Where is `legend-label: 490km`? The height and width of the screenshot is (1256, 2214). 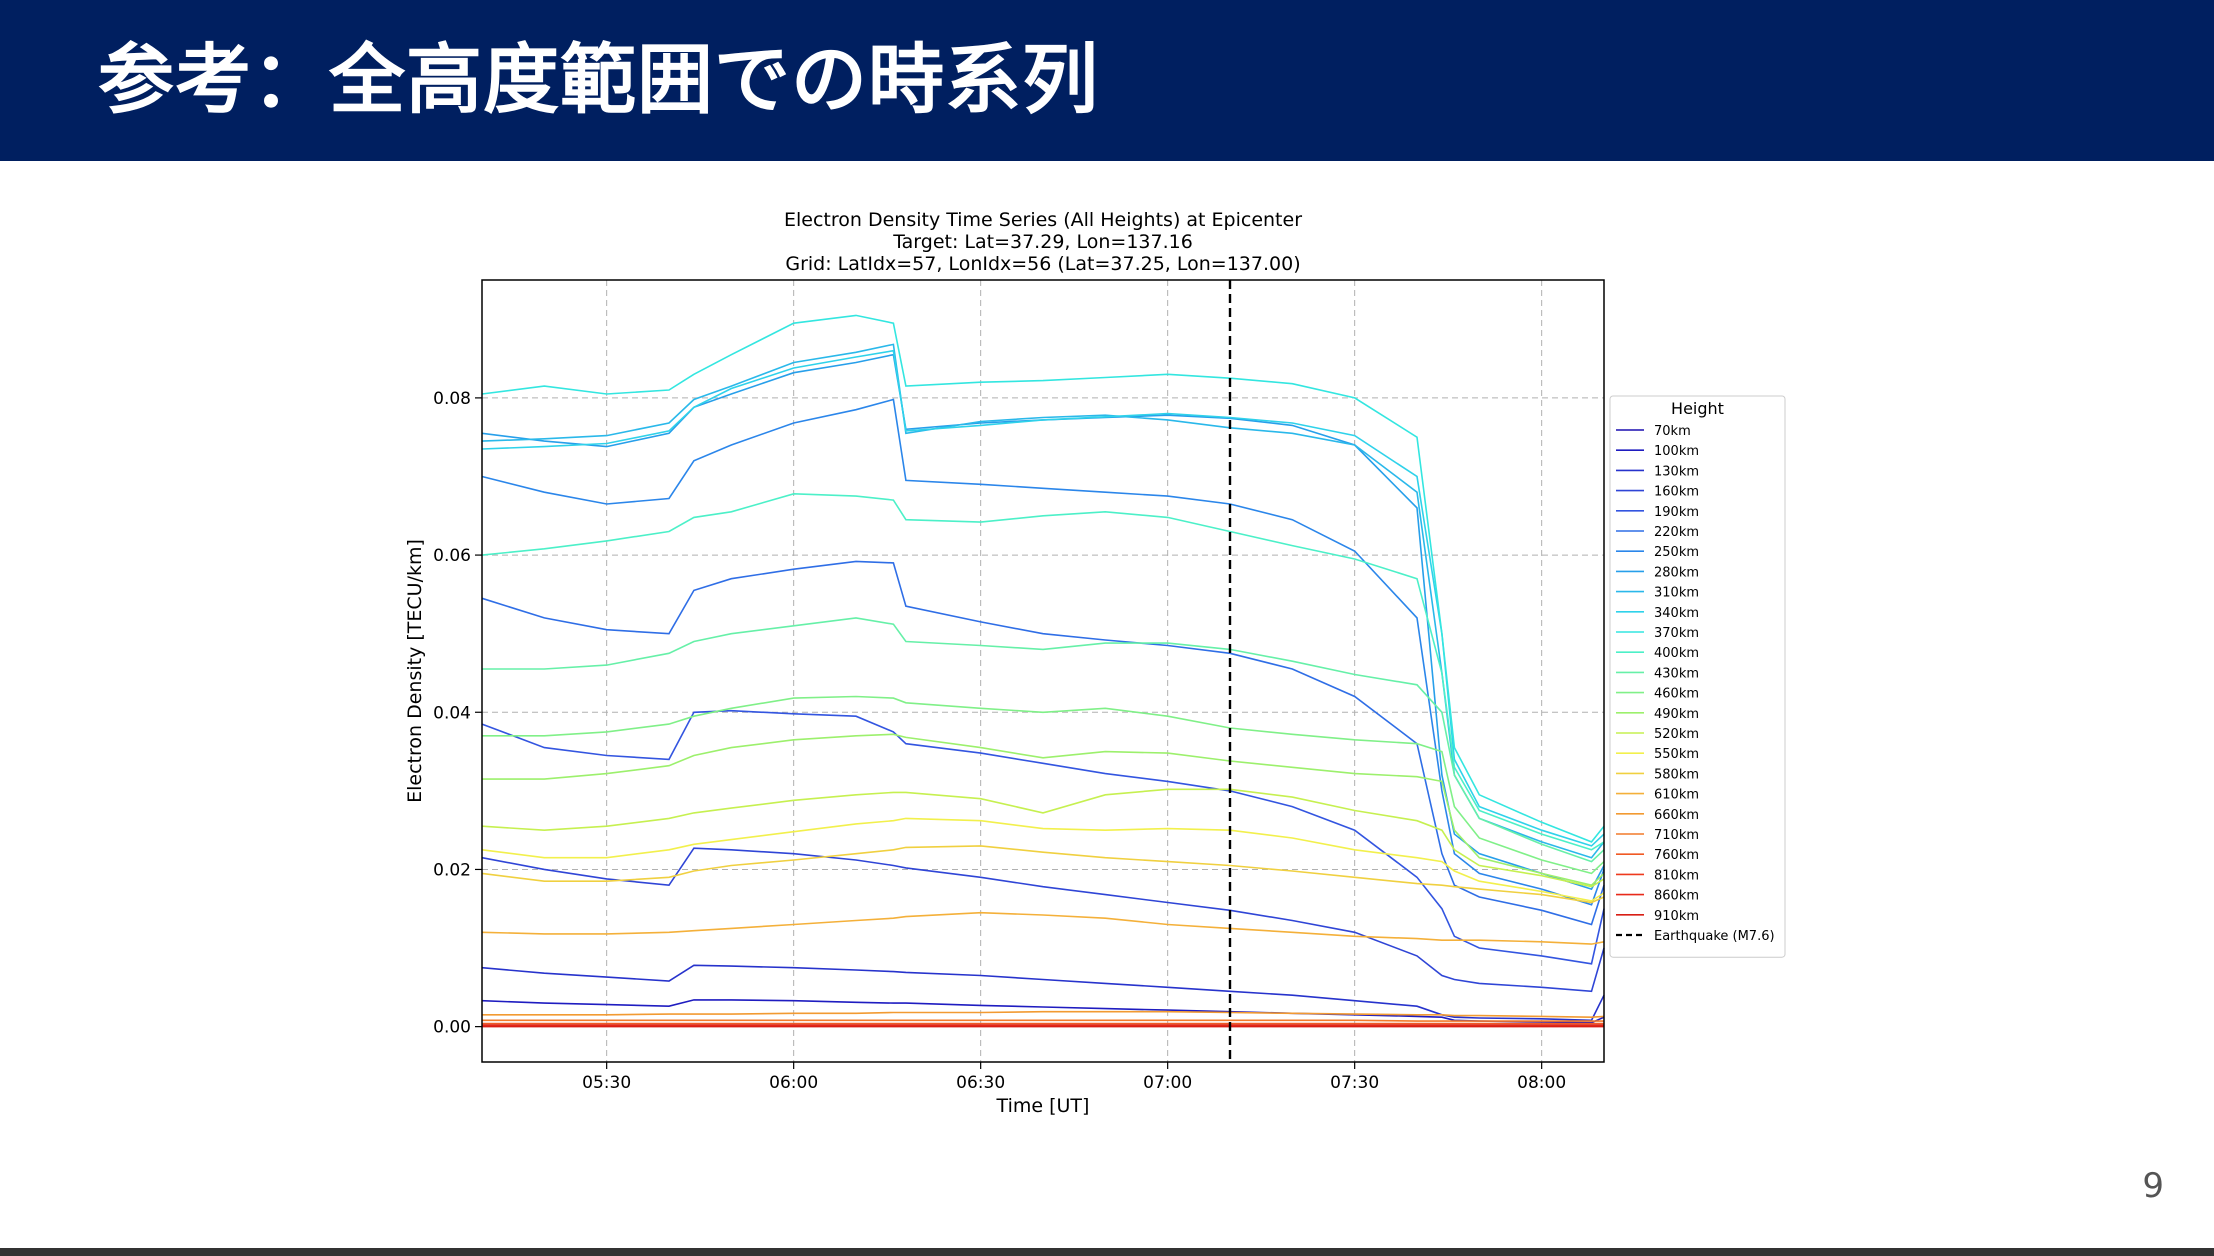
legend-label: 490km is located at coordinates (1676, 714).